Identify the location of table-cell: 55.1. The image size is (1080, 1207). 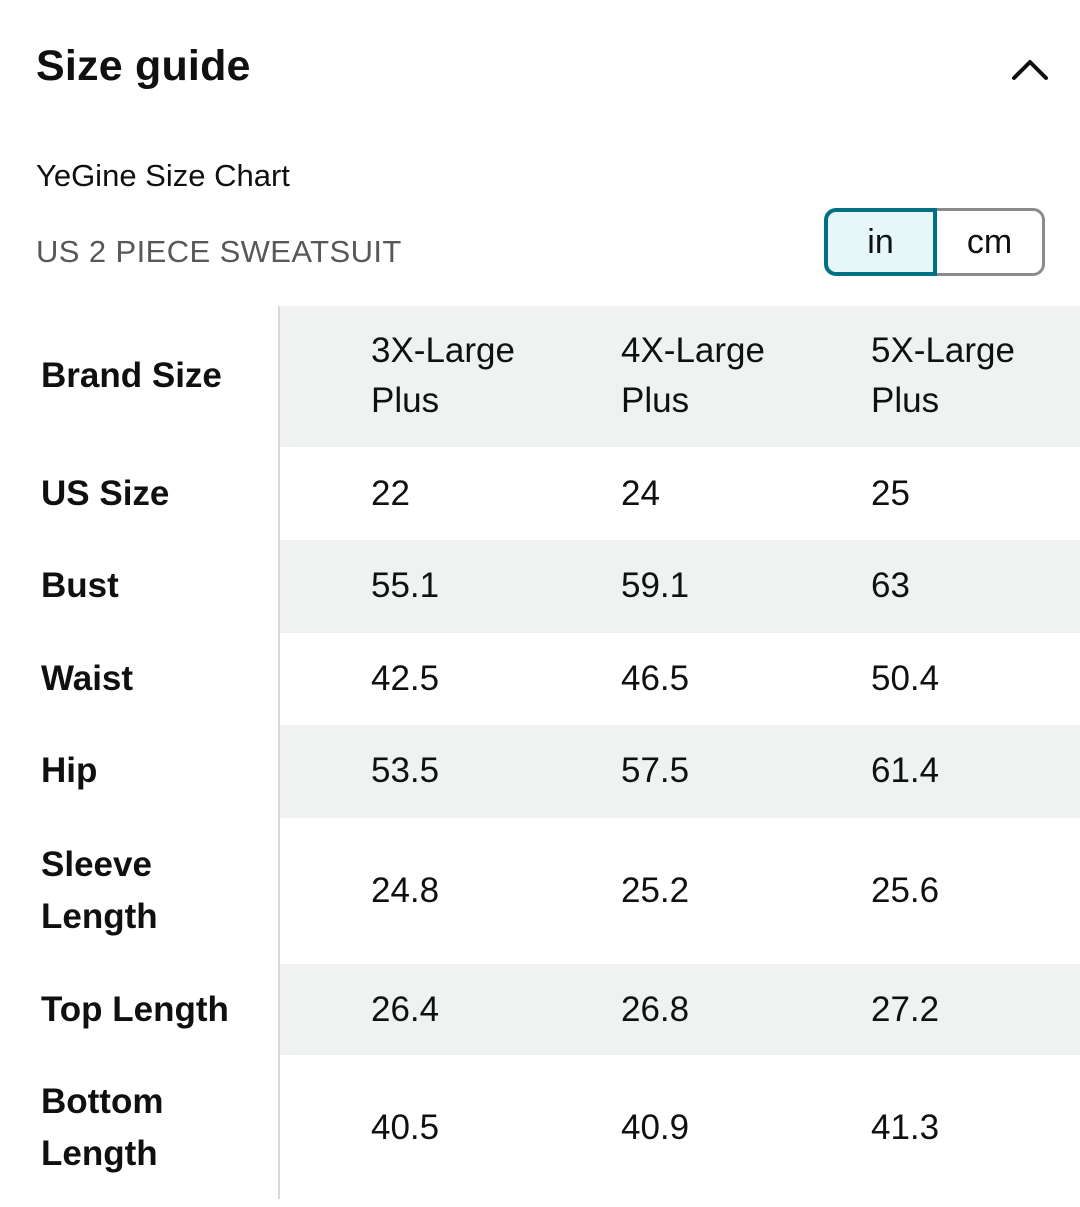
(405, 585).